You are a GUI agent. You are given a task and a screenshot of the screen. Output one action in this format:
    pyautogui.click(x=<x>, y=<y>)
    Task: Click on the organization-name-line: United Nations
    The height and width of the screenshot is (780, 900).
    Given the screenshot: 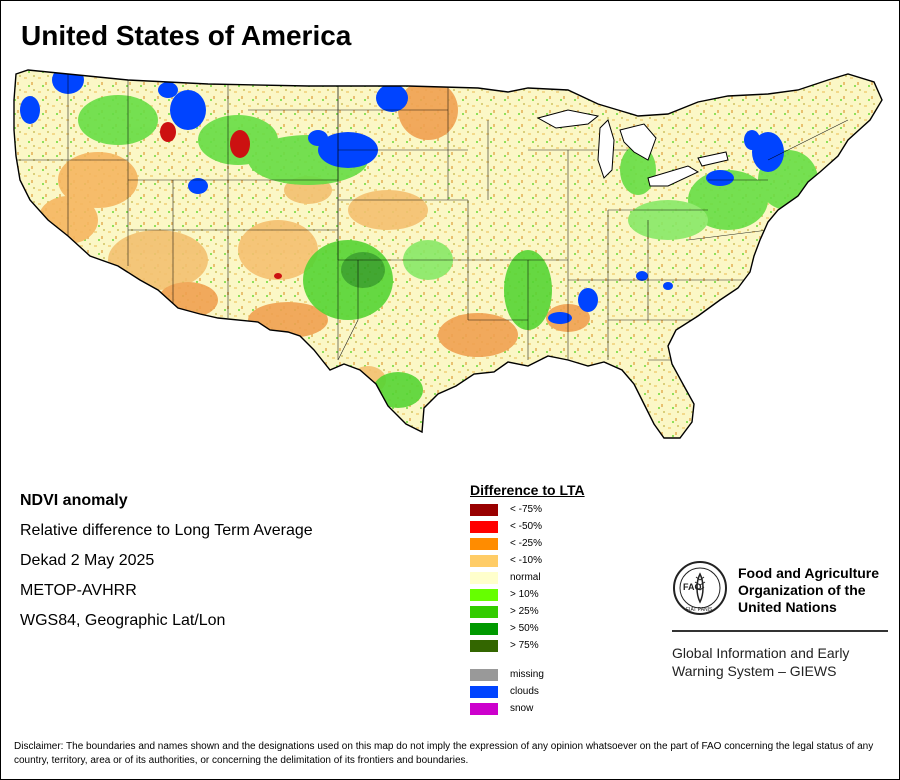 What is the action you would take?
    pyautogui.click(x=787, y=607)
    